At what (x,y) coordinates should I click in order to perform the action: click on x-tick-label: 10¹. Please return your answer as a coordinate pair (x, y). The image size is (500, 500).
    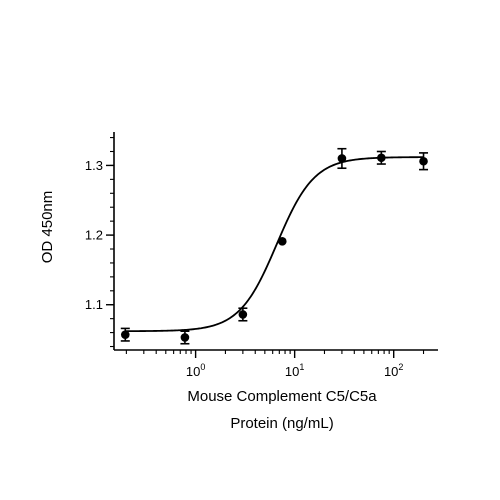
    Looking at the image, I should click on (294, 370).